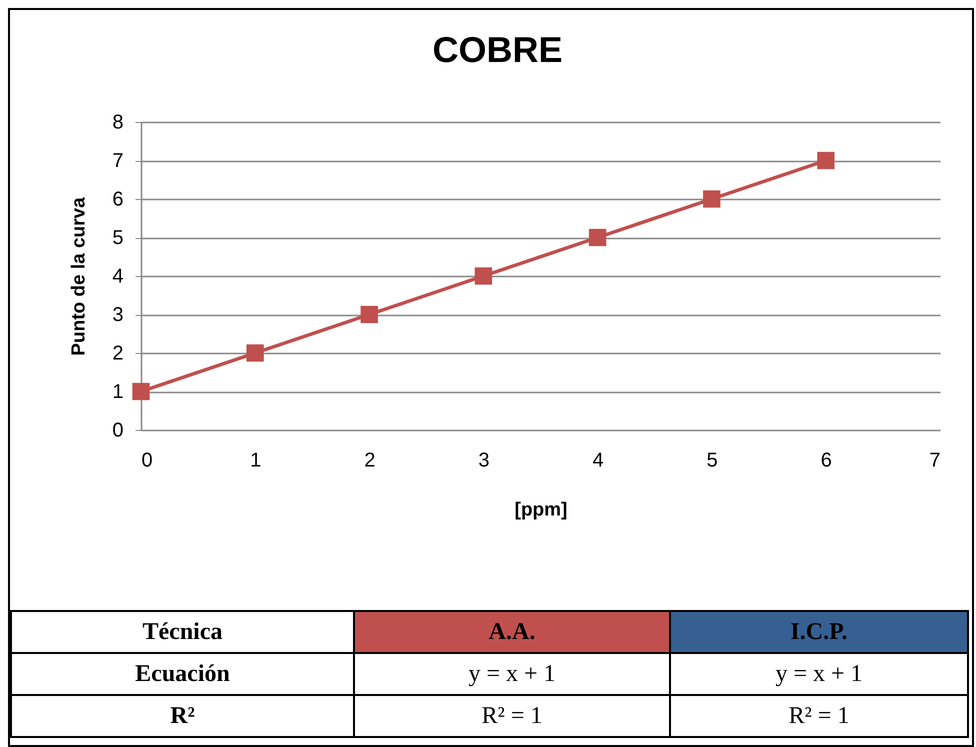 This screenshot has width=976, height=747. I want to click on x-tick-label: 5, so click(712, 461).